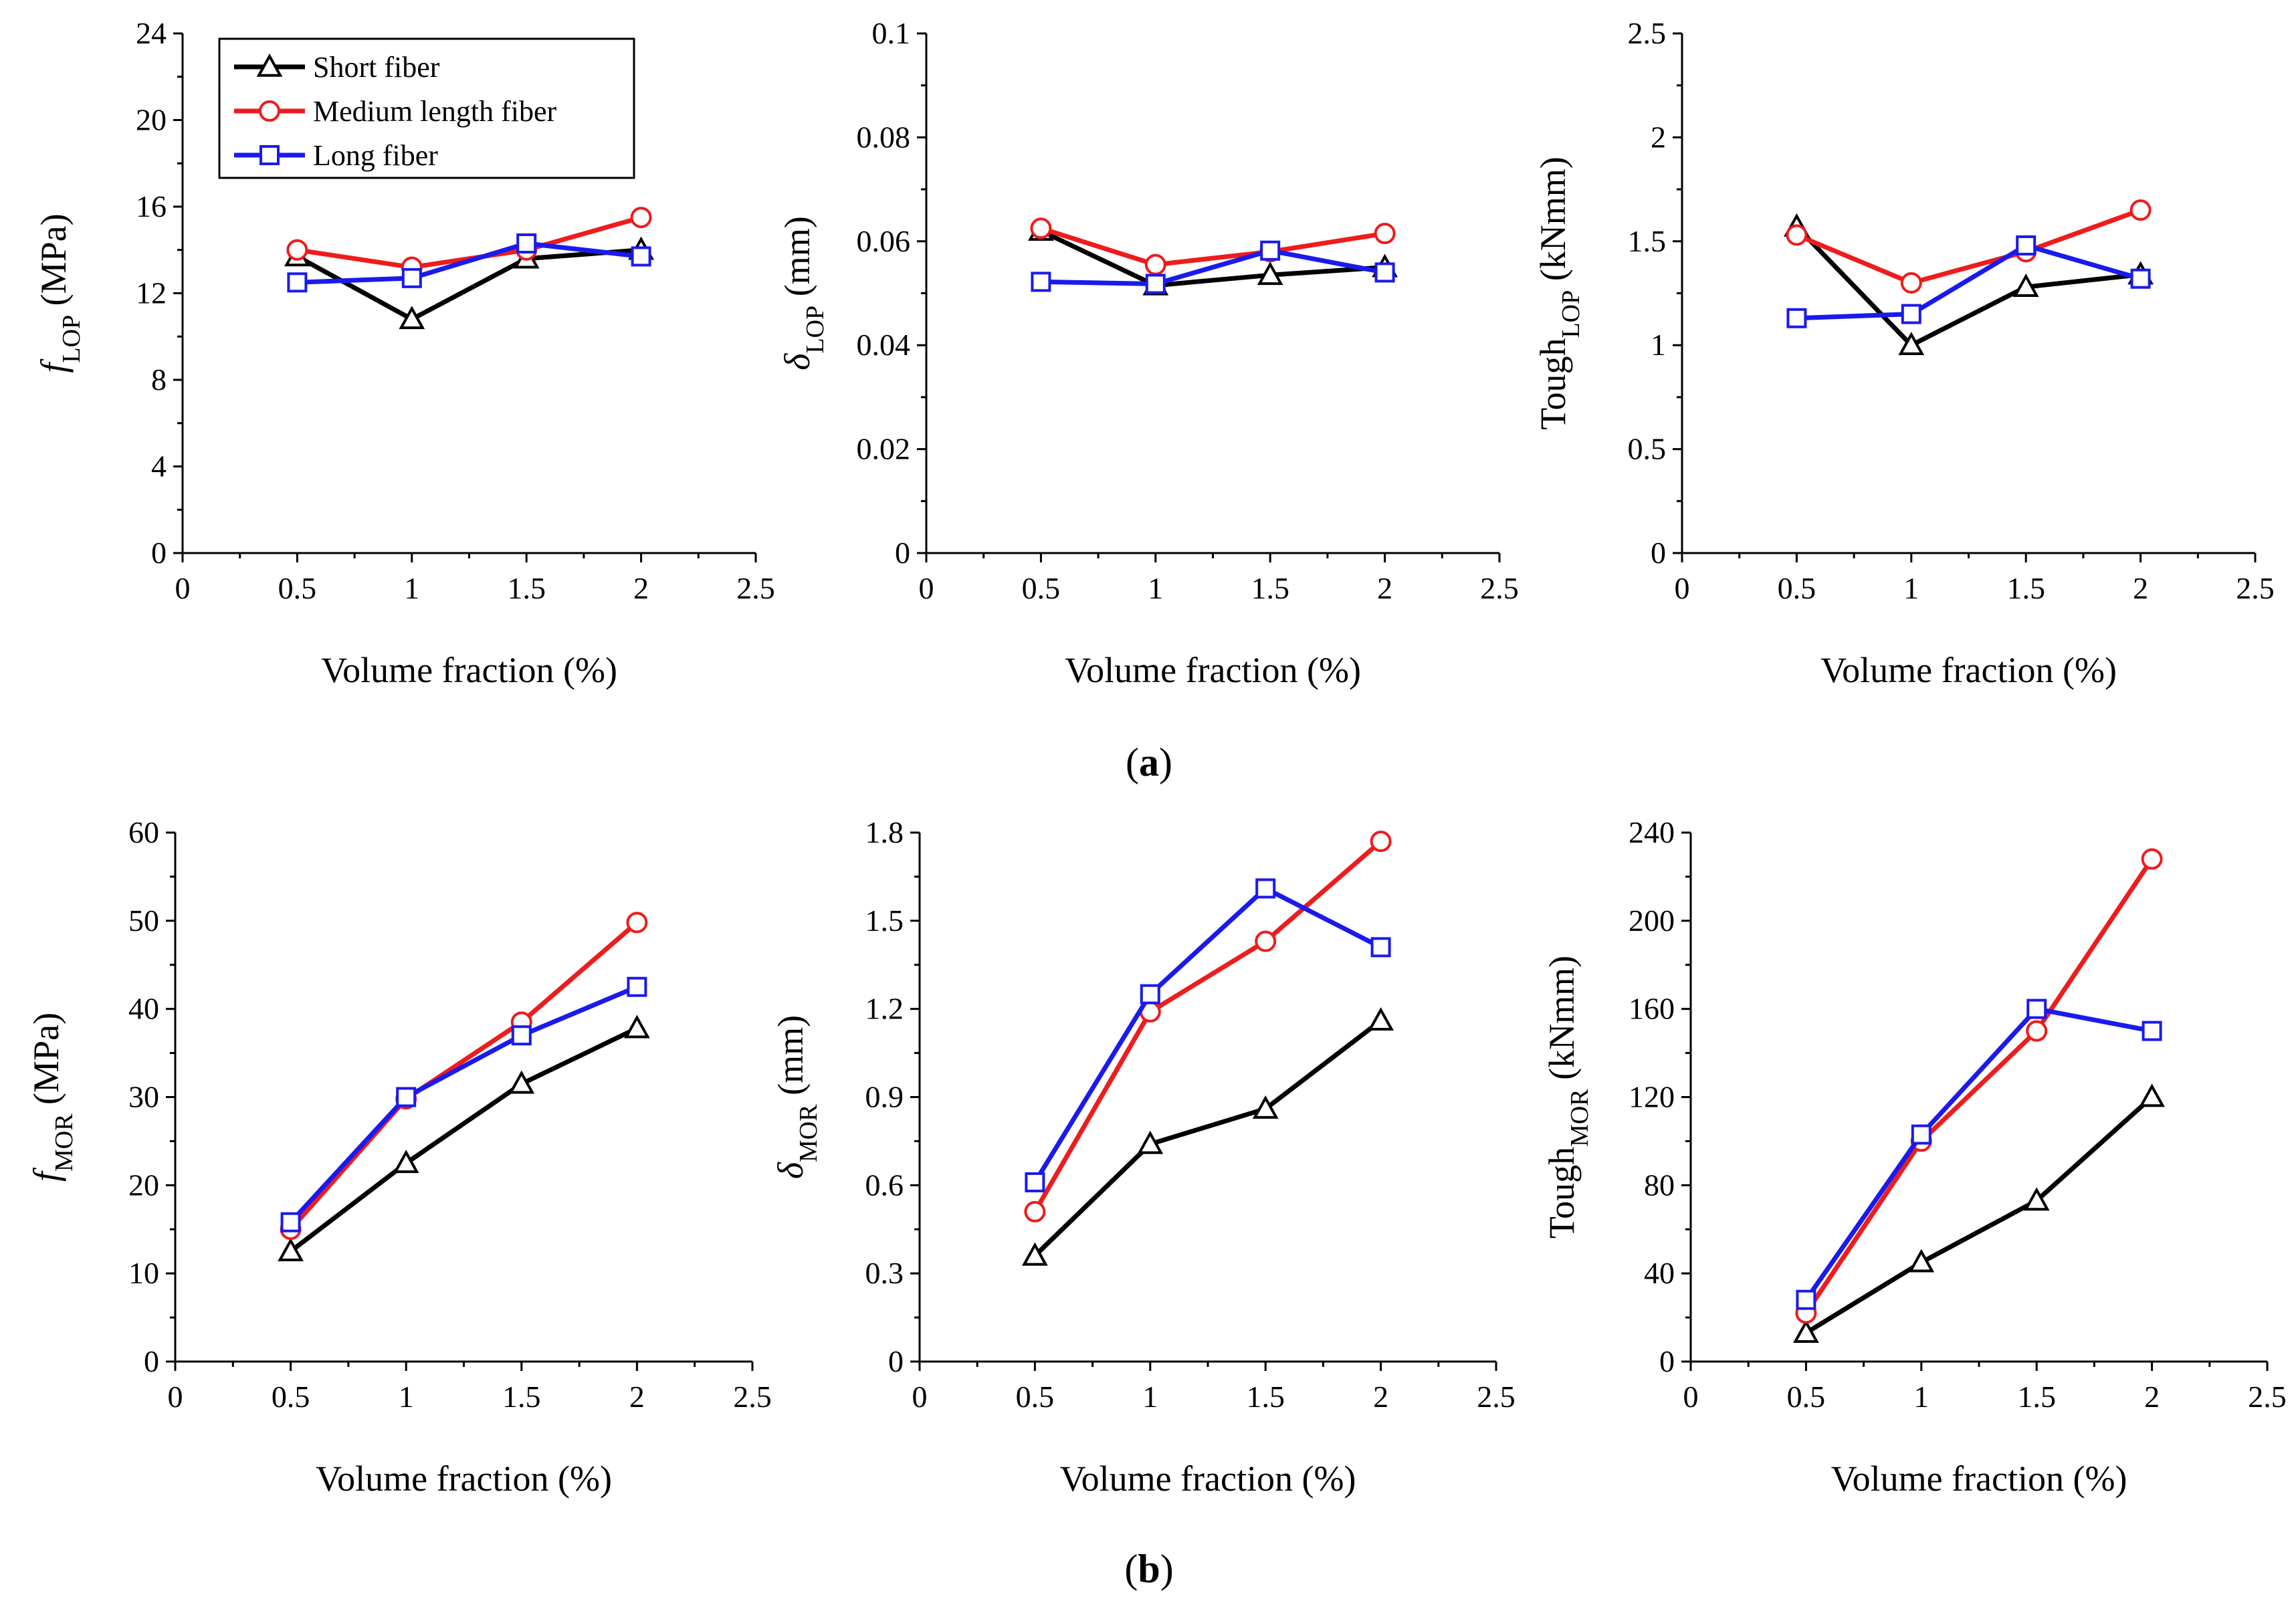 The width and height of the screenshot is (2296, 1611). What do you see at coordinates (159, 467) in the screenshot?
I see `y-tick-label: 4` at bounding box center [159, 467].